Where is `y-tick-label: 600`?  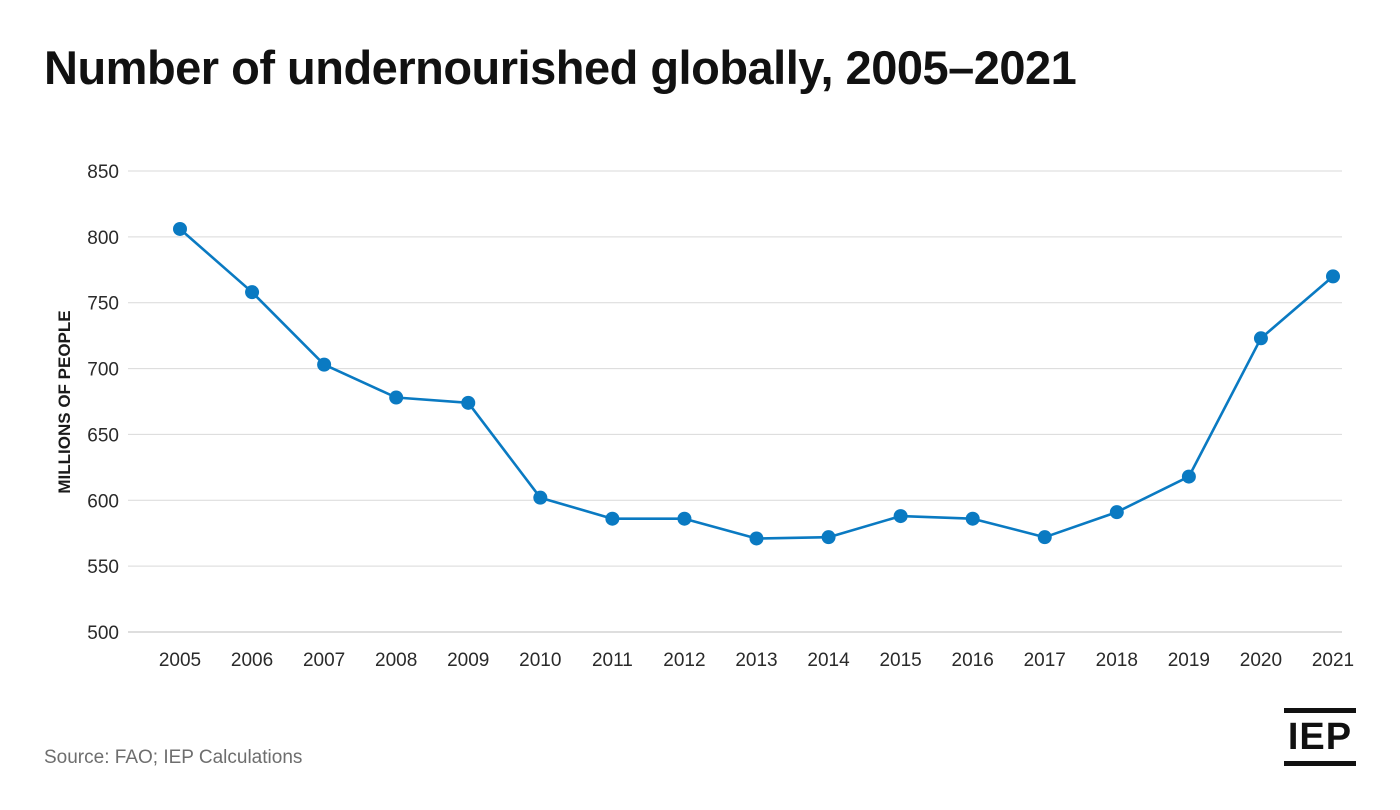
y-tick-label: 600 is located at coordinates (103, 501).